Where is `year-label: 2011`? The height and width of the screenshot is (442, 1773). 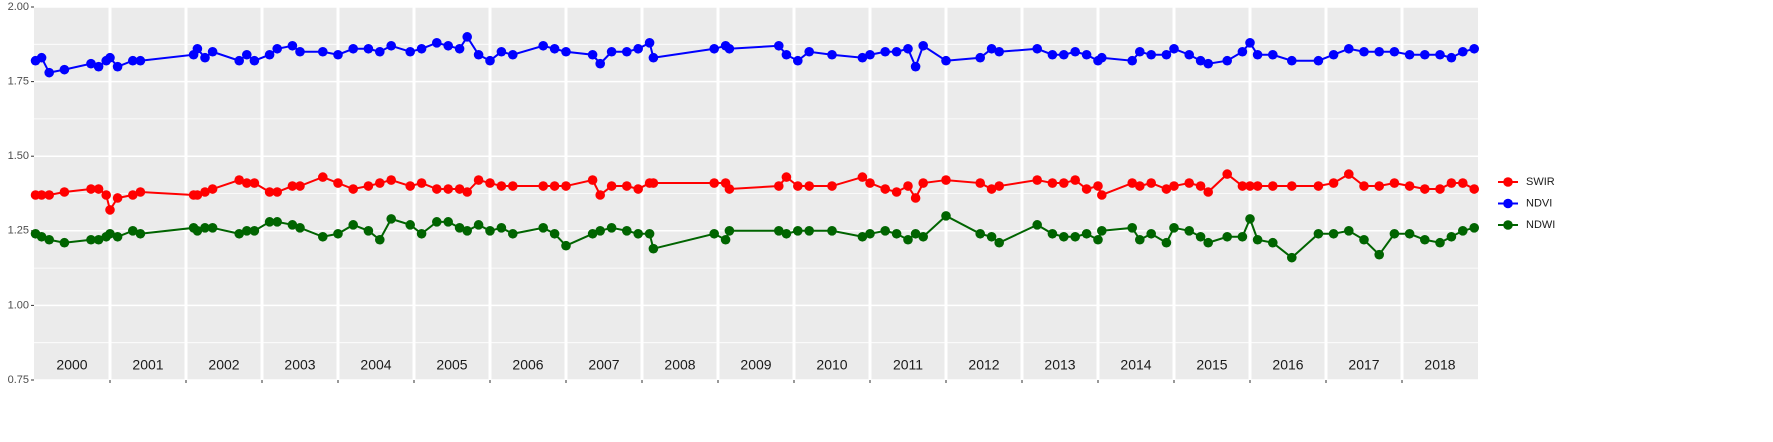
year-label: 2011 is located at coordinates (908, 365).